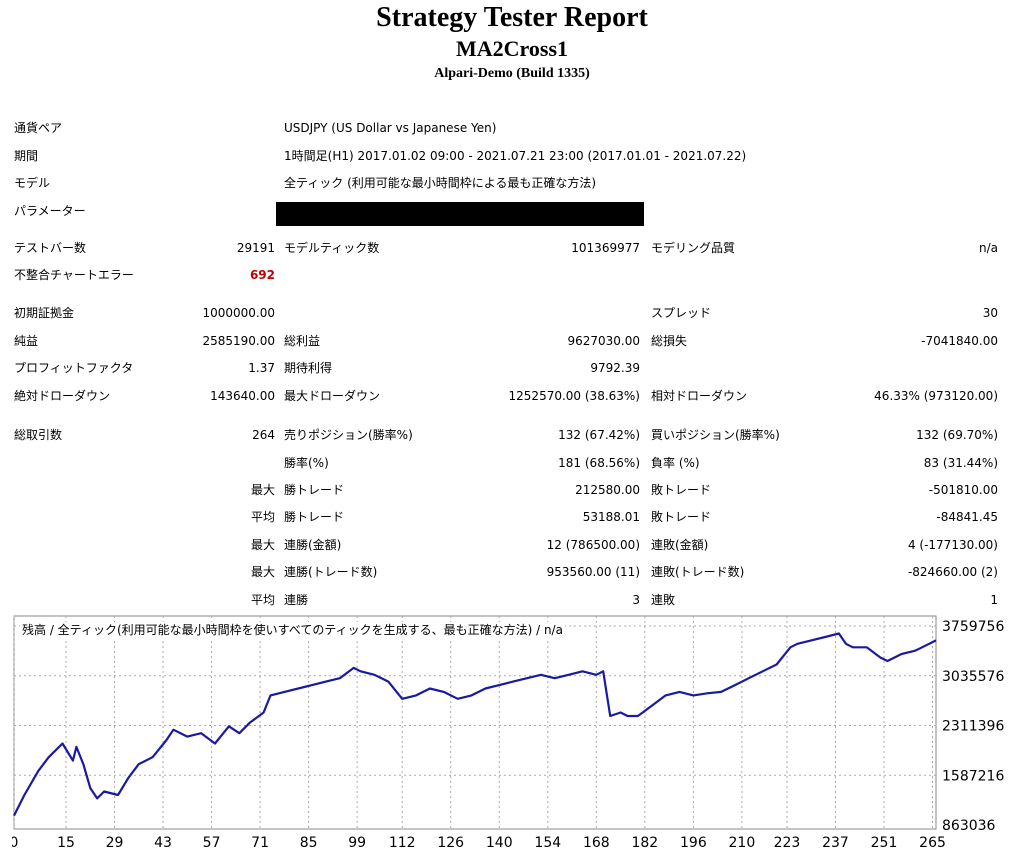  Describe the element at coordinates (715, 435) in the screenshot. I see `long-label: 買いポジション(勝率%)` at that location.